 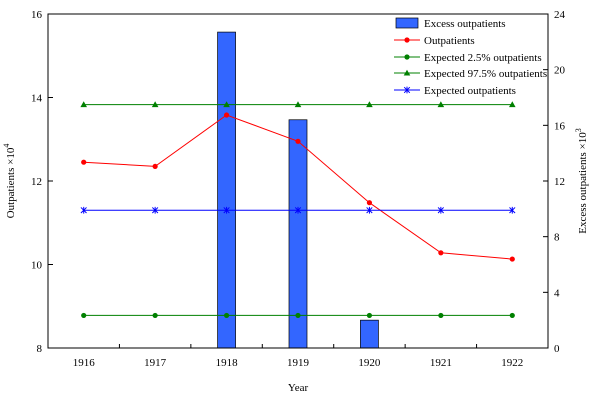 I want to click on series-0-point-1918, so click(x=226, y=115).